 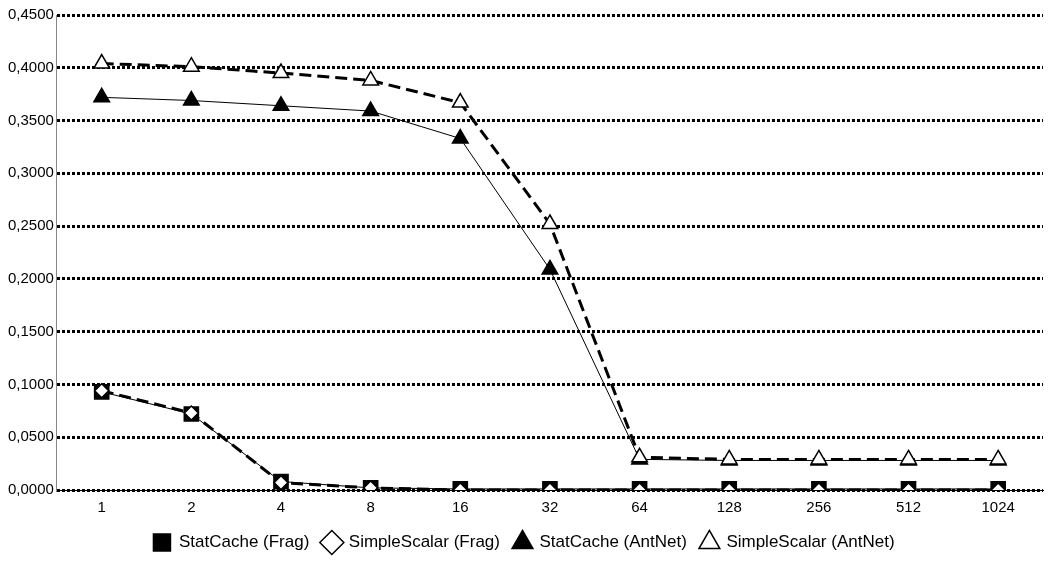 What do you see at coordinates (191, 507) in the screenshot?
I see `x-tick-label: 2` at bounding box center [191, 507].